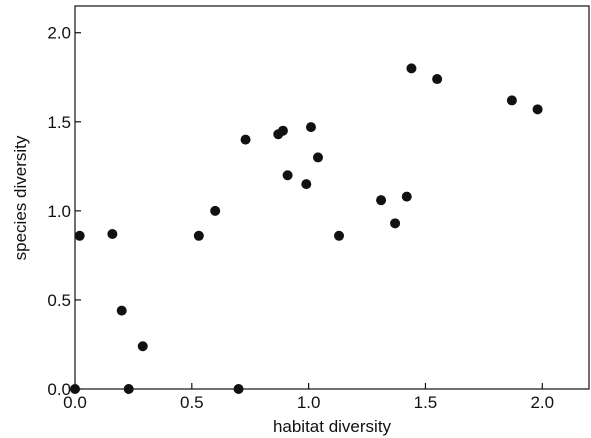 This screenshot has height=438, width=591. What do you see at coordinates (308, 386) in the screenshot?
I see `x-axis-ticks` at bounding box center [308, 386].